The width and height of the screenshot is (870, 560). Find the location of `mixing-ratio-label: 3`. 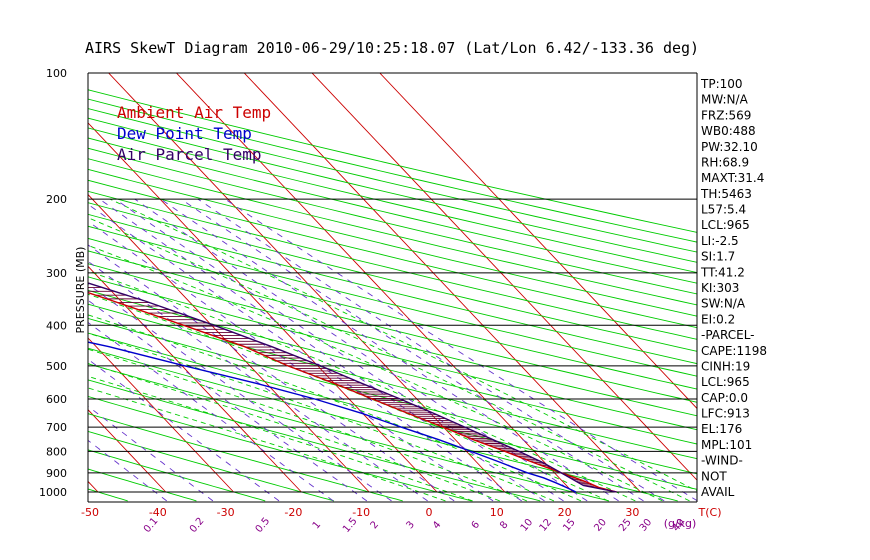

mixing-ratio-label: 3 is located at coordinates (411, 525).